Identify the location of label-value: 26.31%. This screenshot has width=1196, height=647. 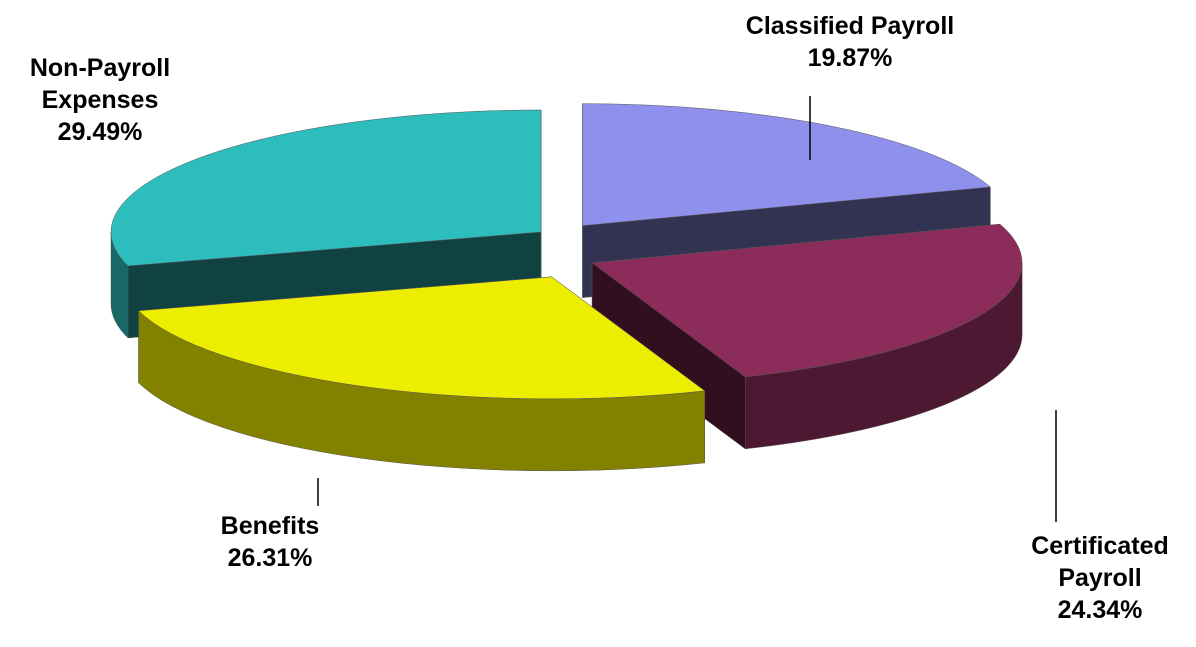
(270, 558).